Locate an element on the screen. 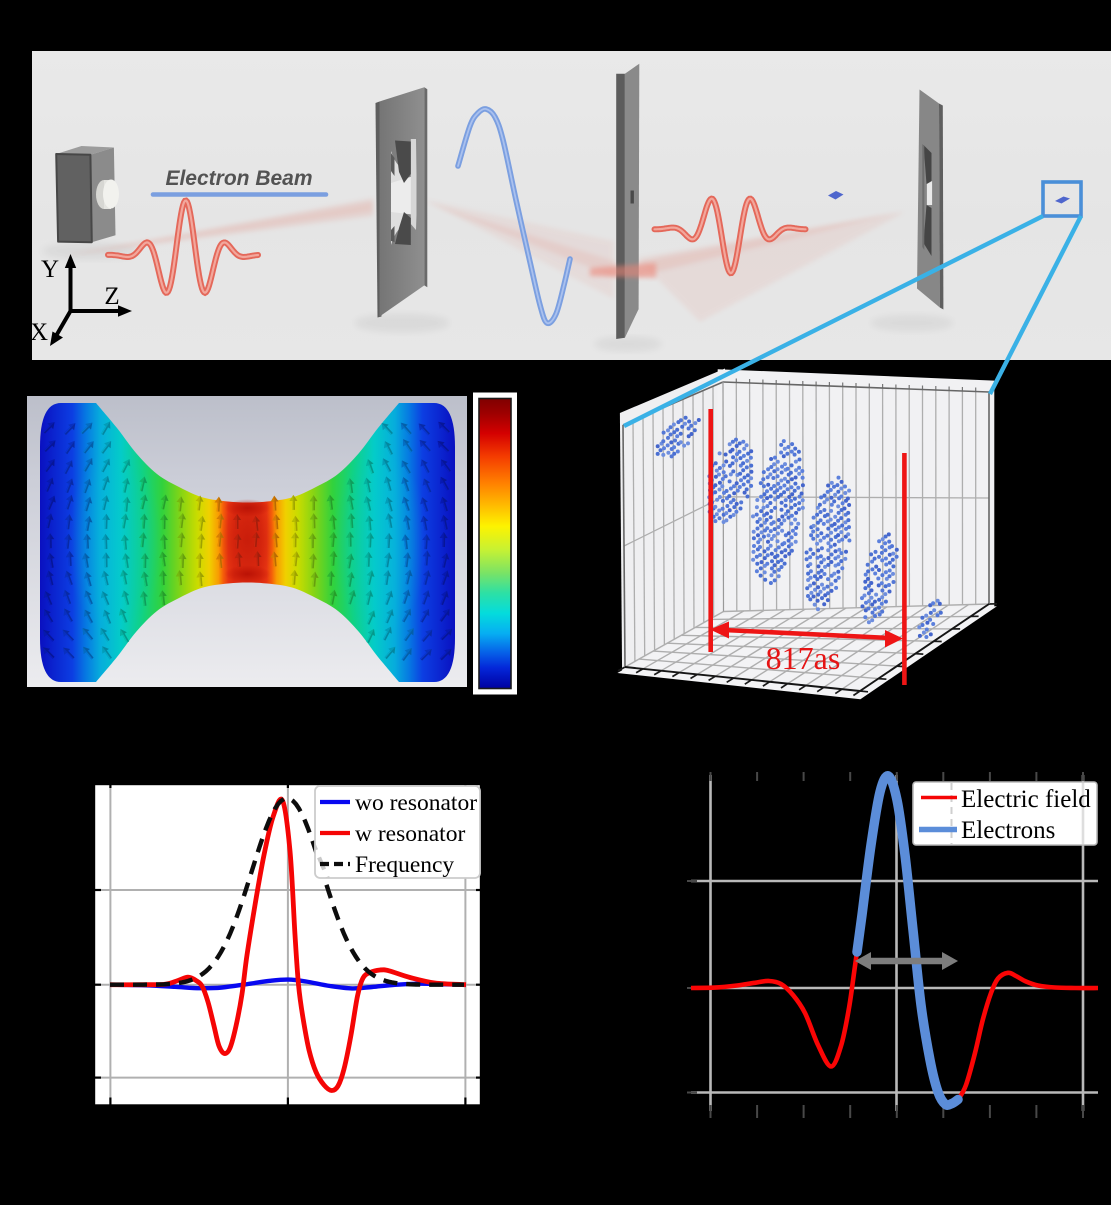 This screenshot has width=1111, height=1205. svg-text: Electrons is located at coordinates (1008, 830).